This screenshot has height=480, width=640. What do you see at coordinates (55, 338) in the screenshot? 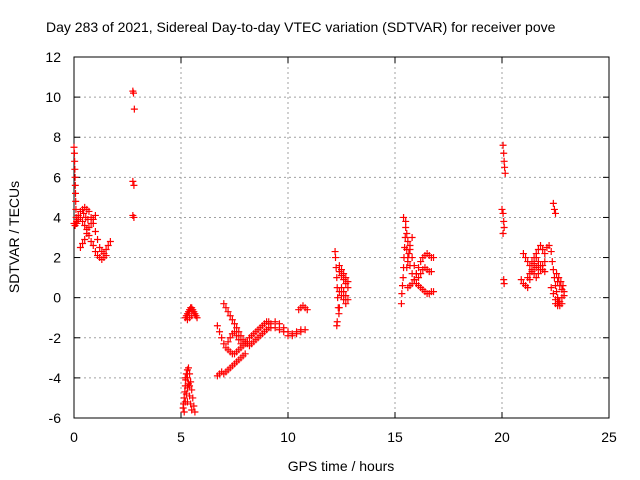
I see `y-tick-label: -2` at bounding box center [55, 338].